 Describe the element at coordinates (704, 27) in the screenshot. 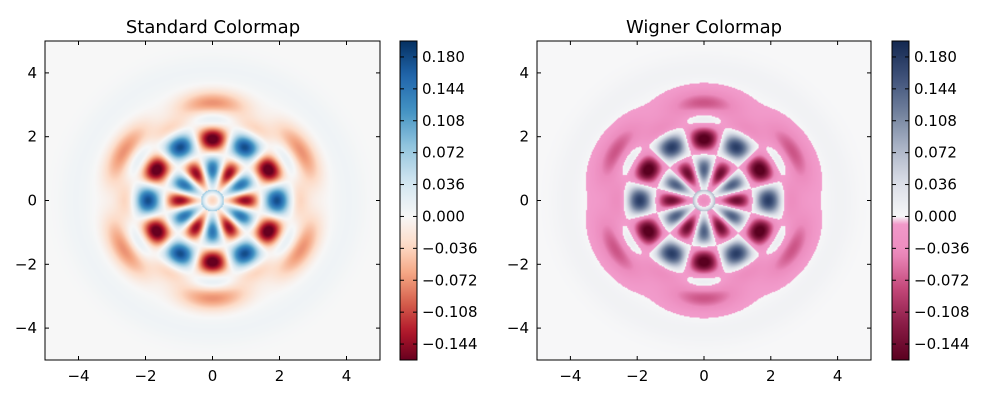

I see `chart-title: Wigner Colormap` at that location.